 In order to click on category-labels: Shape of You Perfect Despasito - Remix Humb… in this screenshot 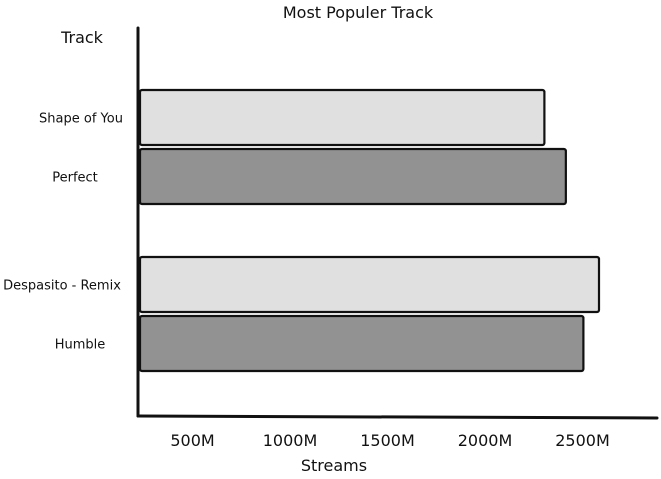, I will do `click(63, 232)`.